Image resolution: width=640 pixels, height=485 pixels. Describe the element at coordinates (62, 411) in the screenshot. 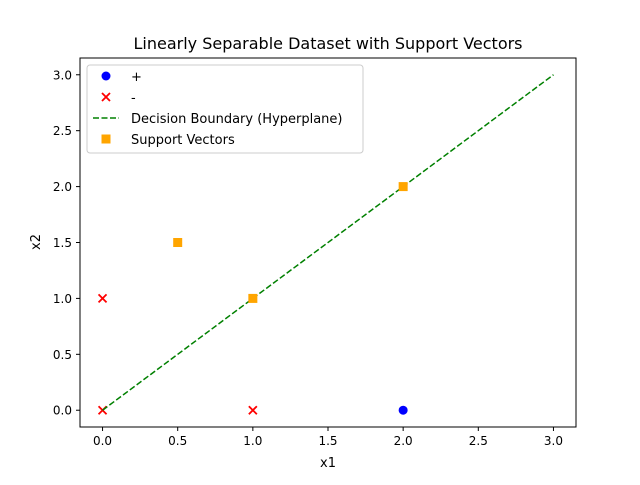

I see `y-tick-label: 0.0` at that location.